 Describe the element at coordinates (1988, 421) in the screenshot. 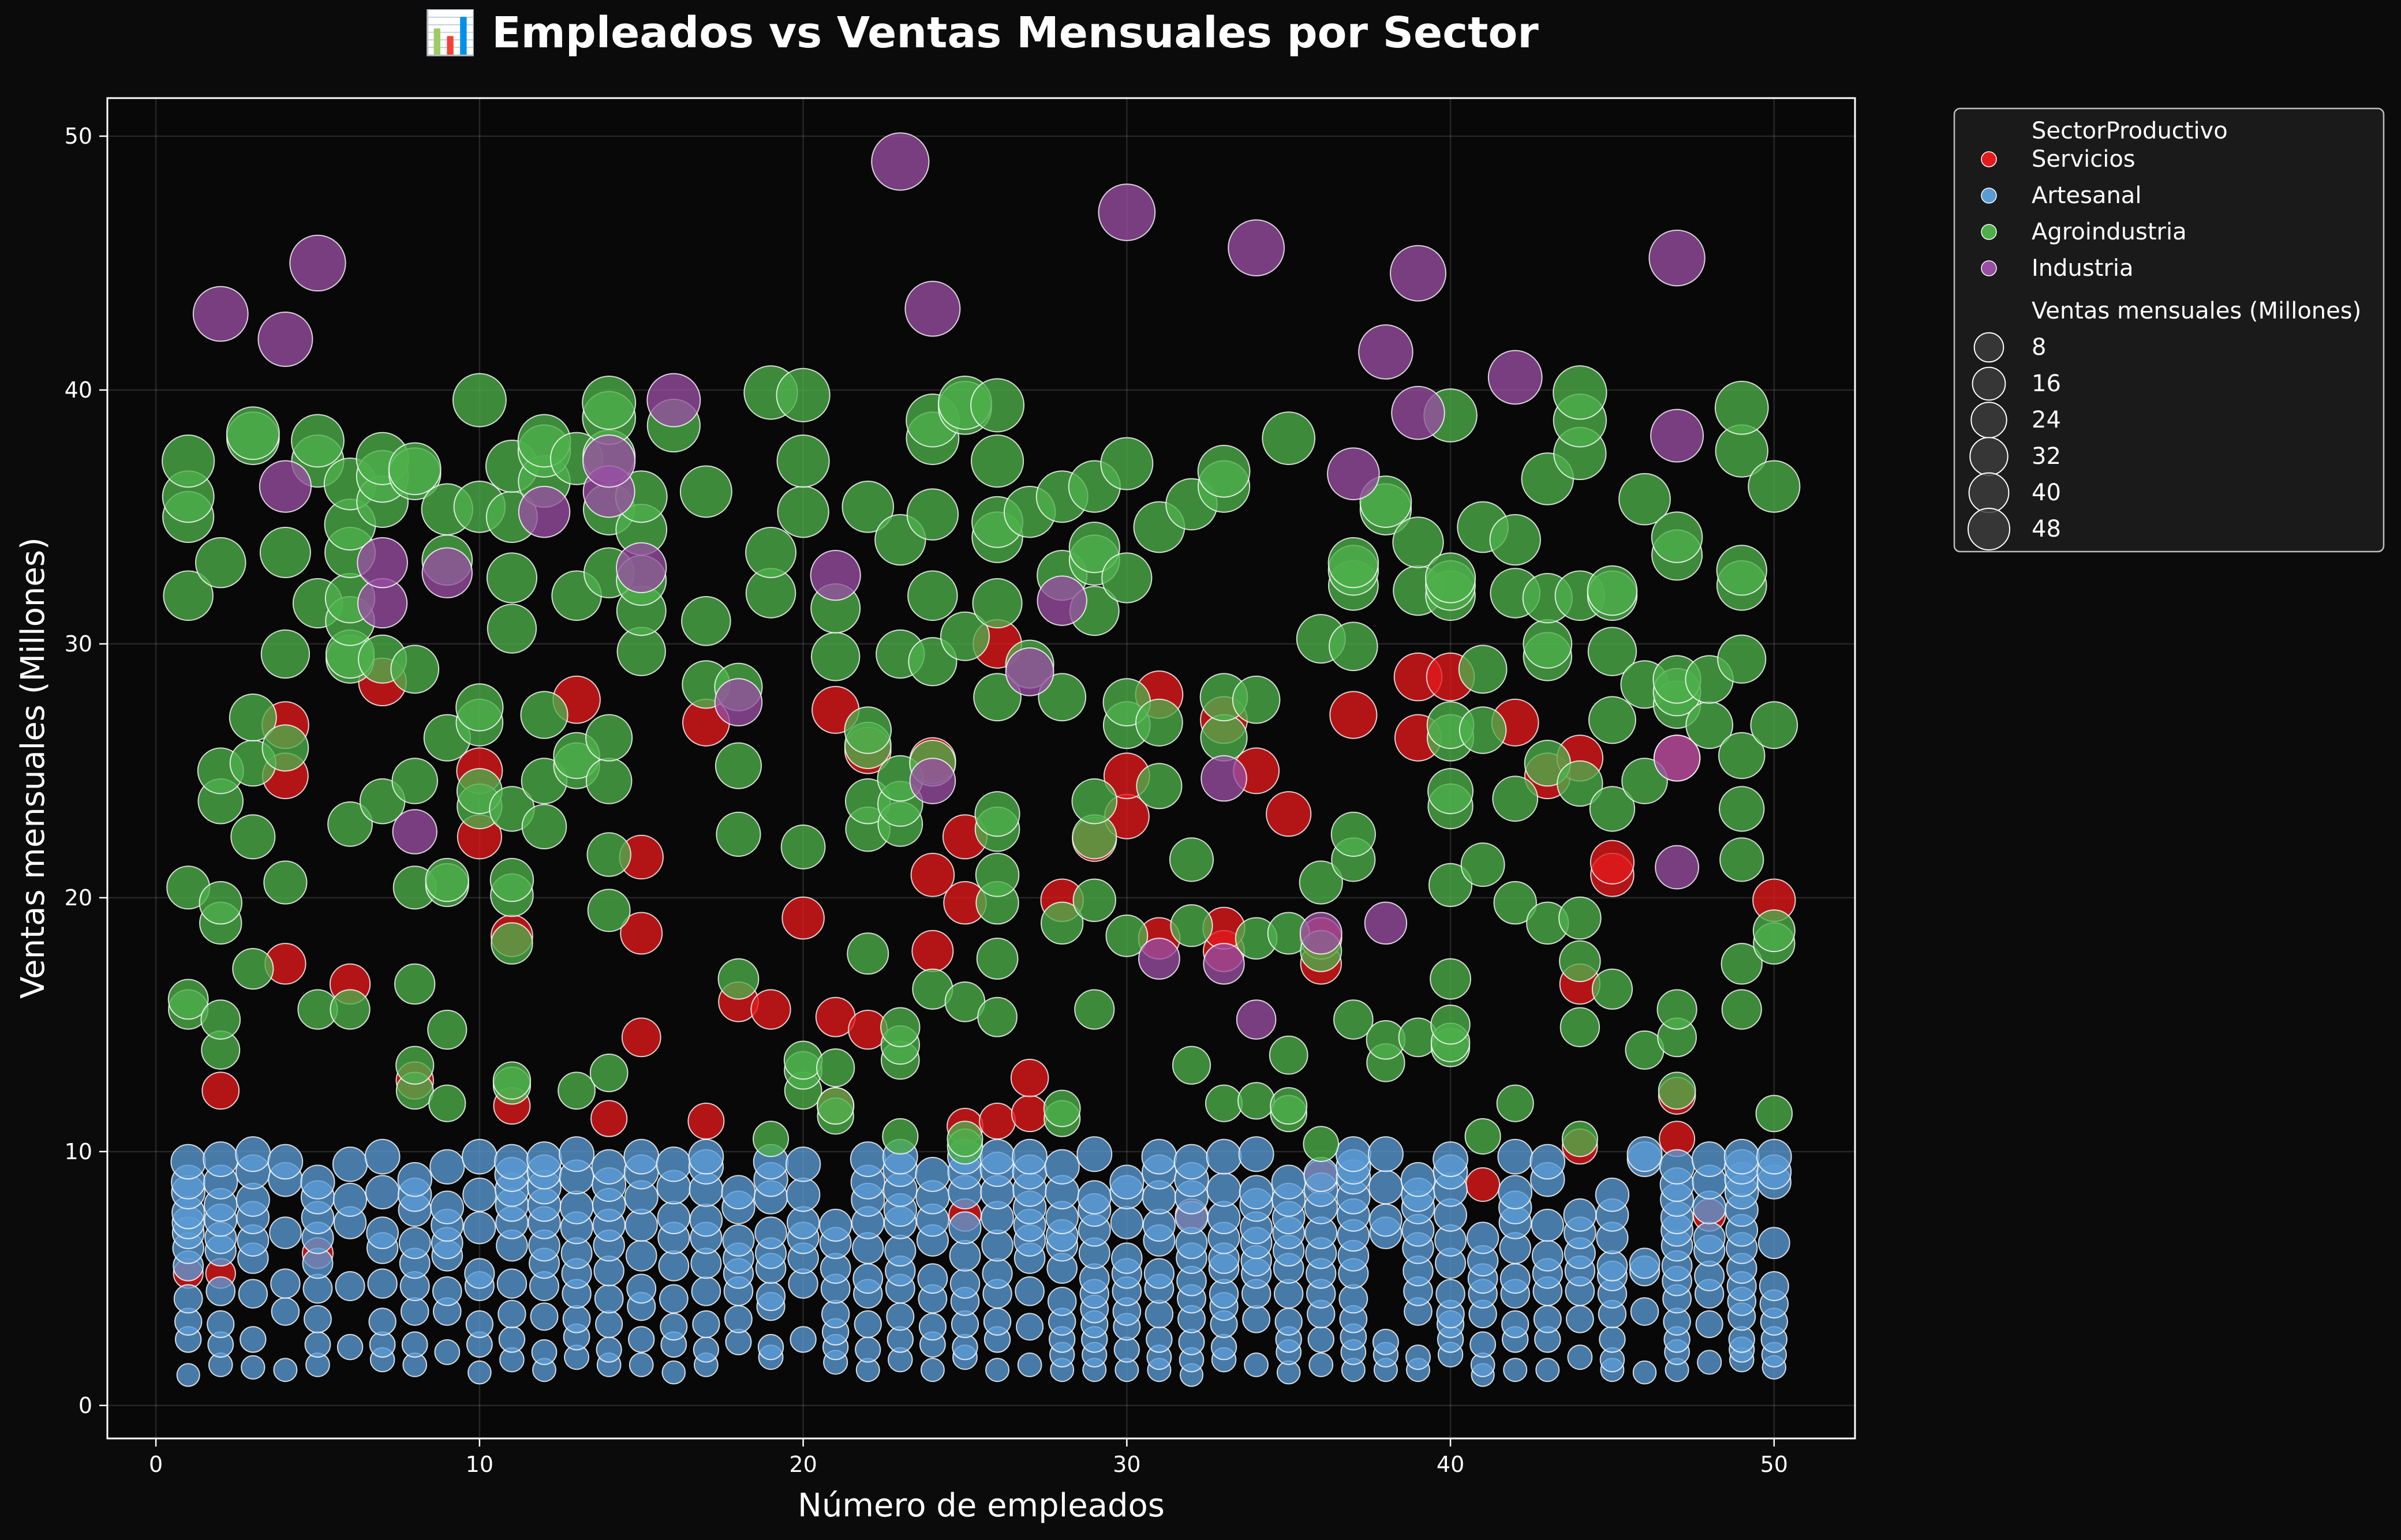

I see `legend-size-marker` at that location.